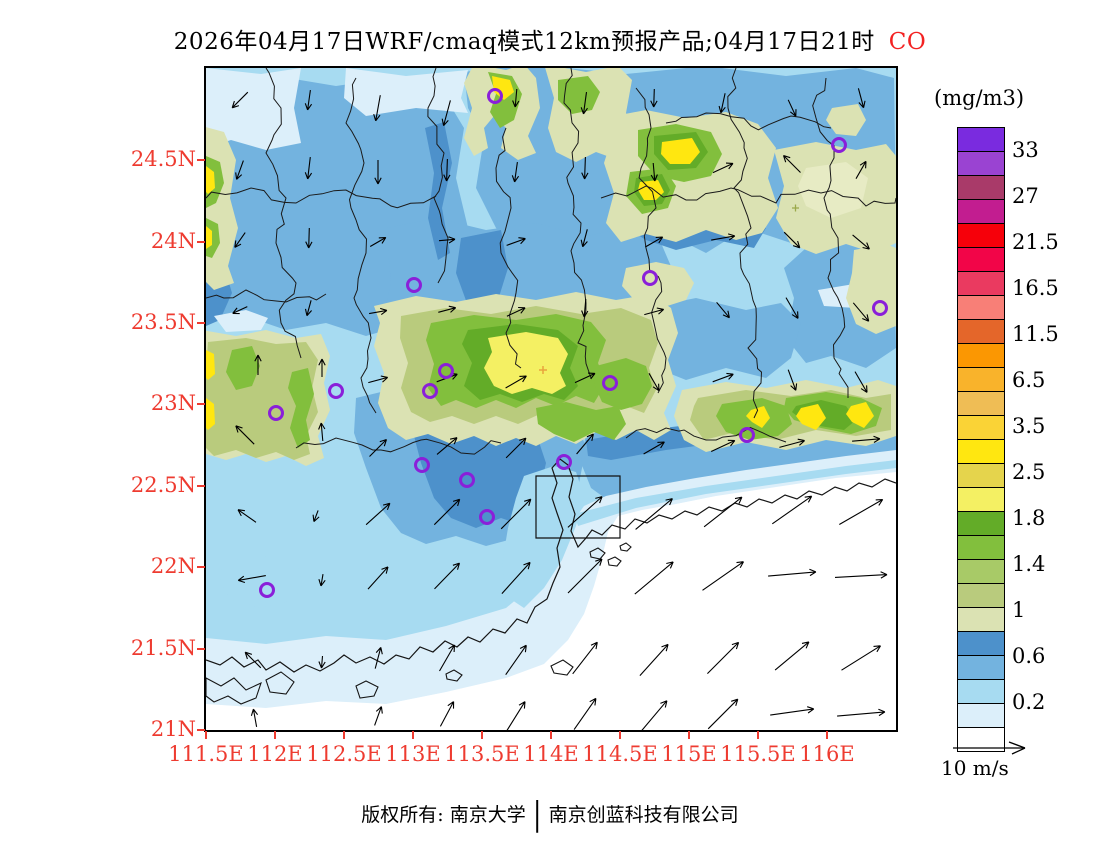 The image size is (1100, 850). Describe the element at coordinates (173, 729) in the screenshot. I see `lat-label-21N: 21N` at that location.